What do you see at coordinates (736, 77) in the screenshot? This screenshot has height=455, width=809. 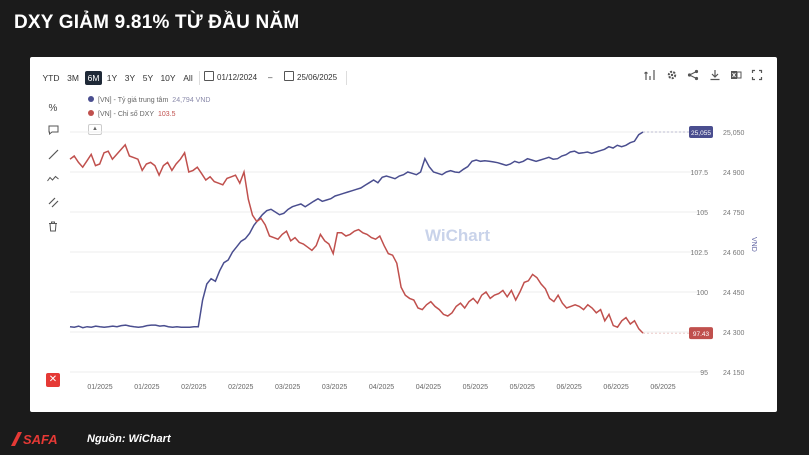 I see `excel-icon` at bounding box center [736, 77].